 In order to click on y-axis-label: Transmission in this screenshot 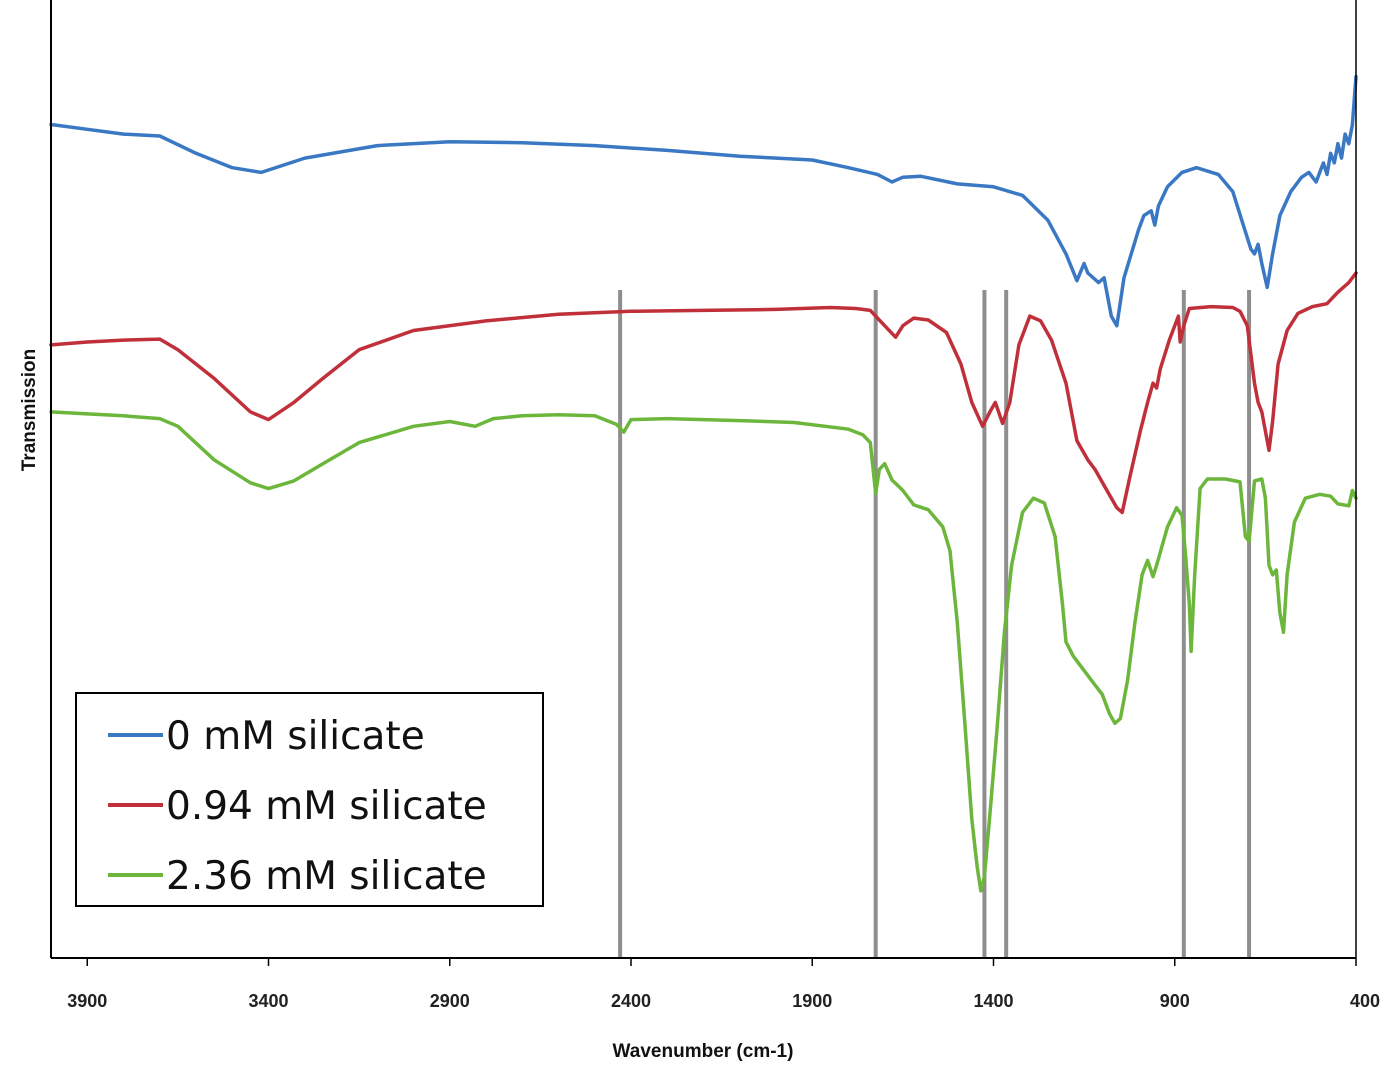, I will do `click(29, 410)`.